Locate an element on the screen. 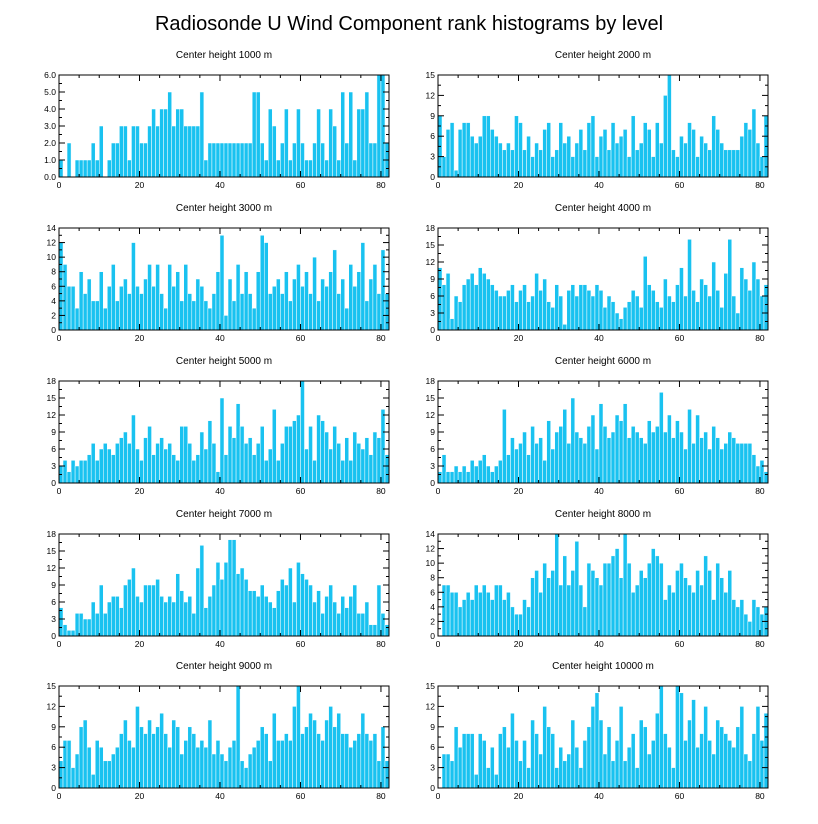  panel-title: Center height 10000 m is located at coordinates (603, 666).